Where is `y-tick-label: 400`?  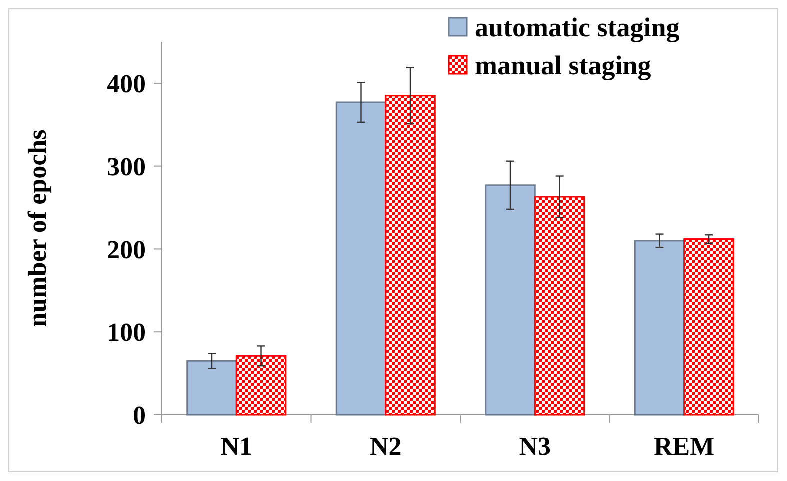 y-tick-label: 400 is located at coordinates (126, 84).